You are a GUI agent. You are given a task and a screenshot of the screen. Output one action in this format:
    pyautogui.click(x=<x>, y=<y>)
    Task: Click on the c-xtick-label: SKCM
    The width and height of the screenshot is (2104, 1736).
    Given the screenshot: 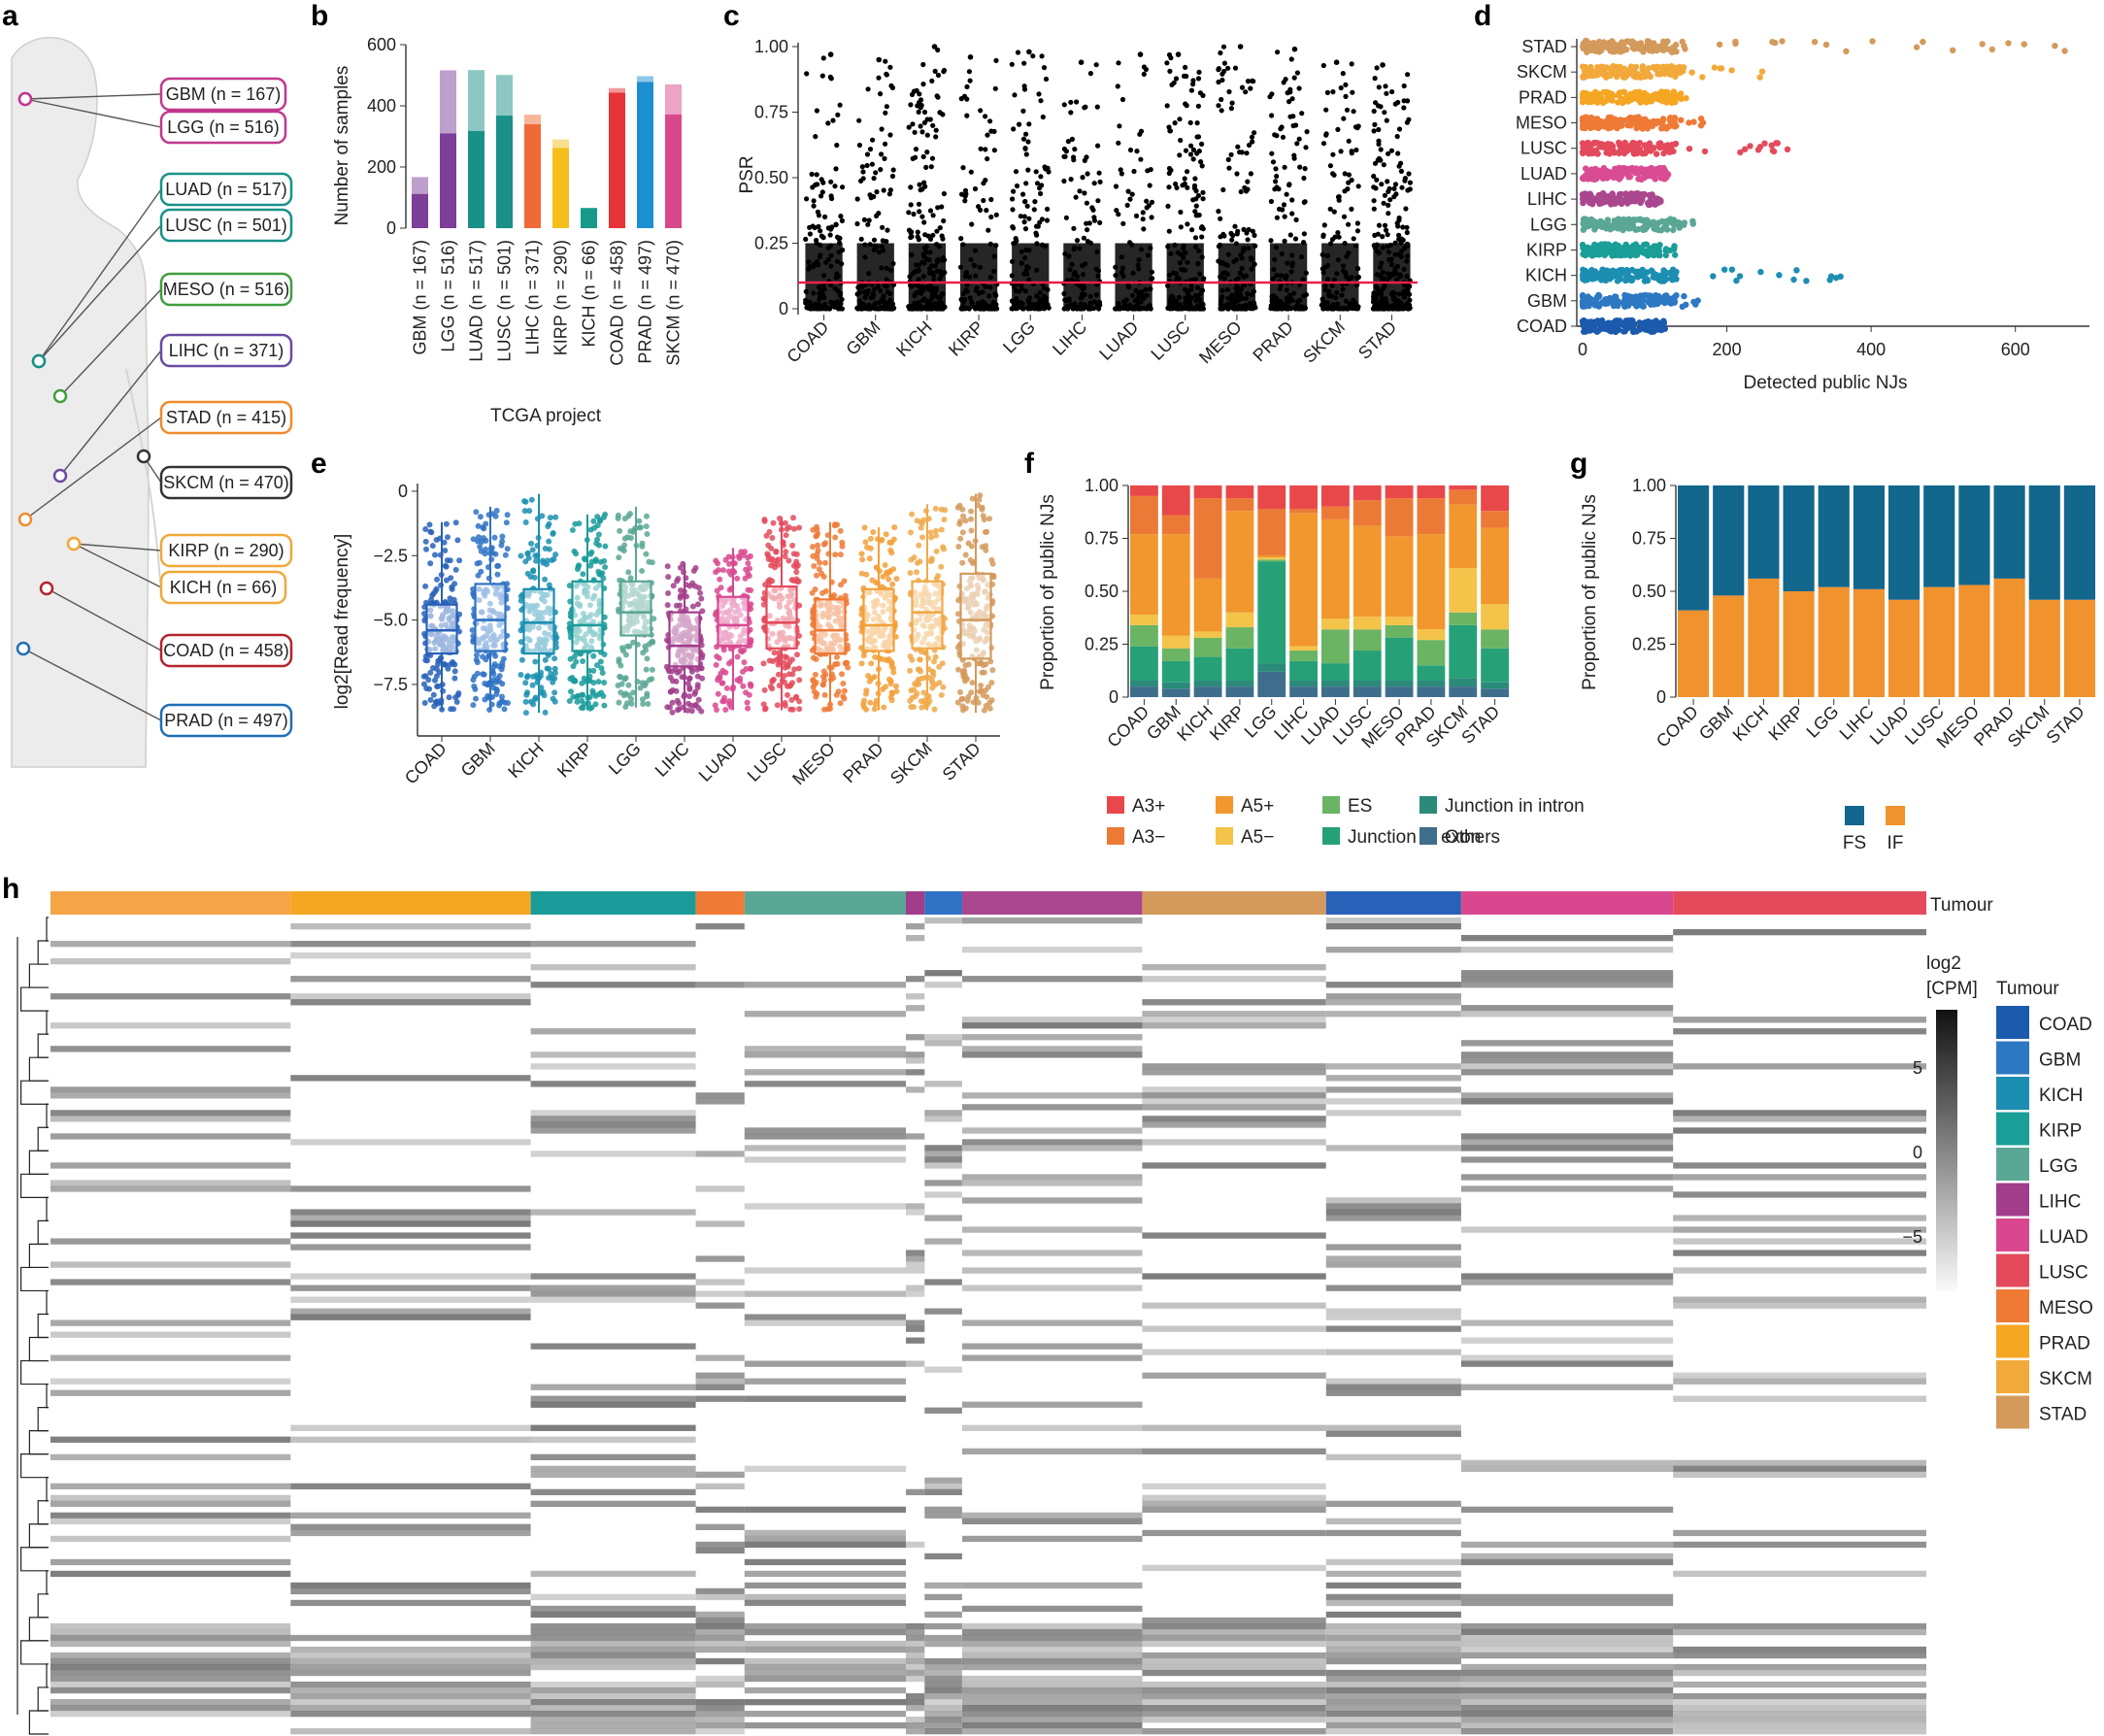 What is the action you would take?
    pyautogui.click(x=1324, y=342)
    